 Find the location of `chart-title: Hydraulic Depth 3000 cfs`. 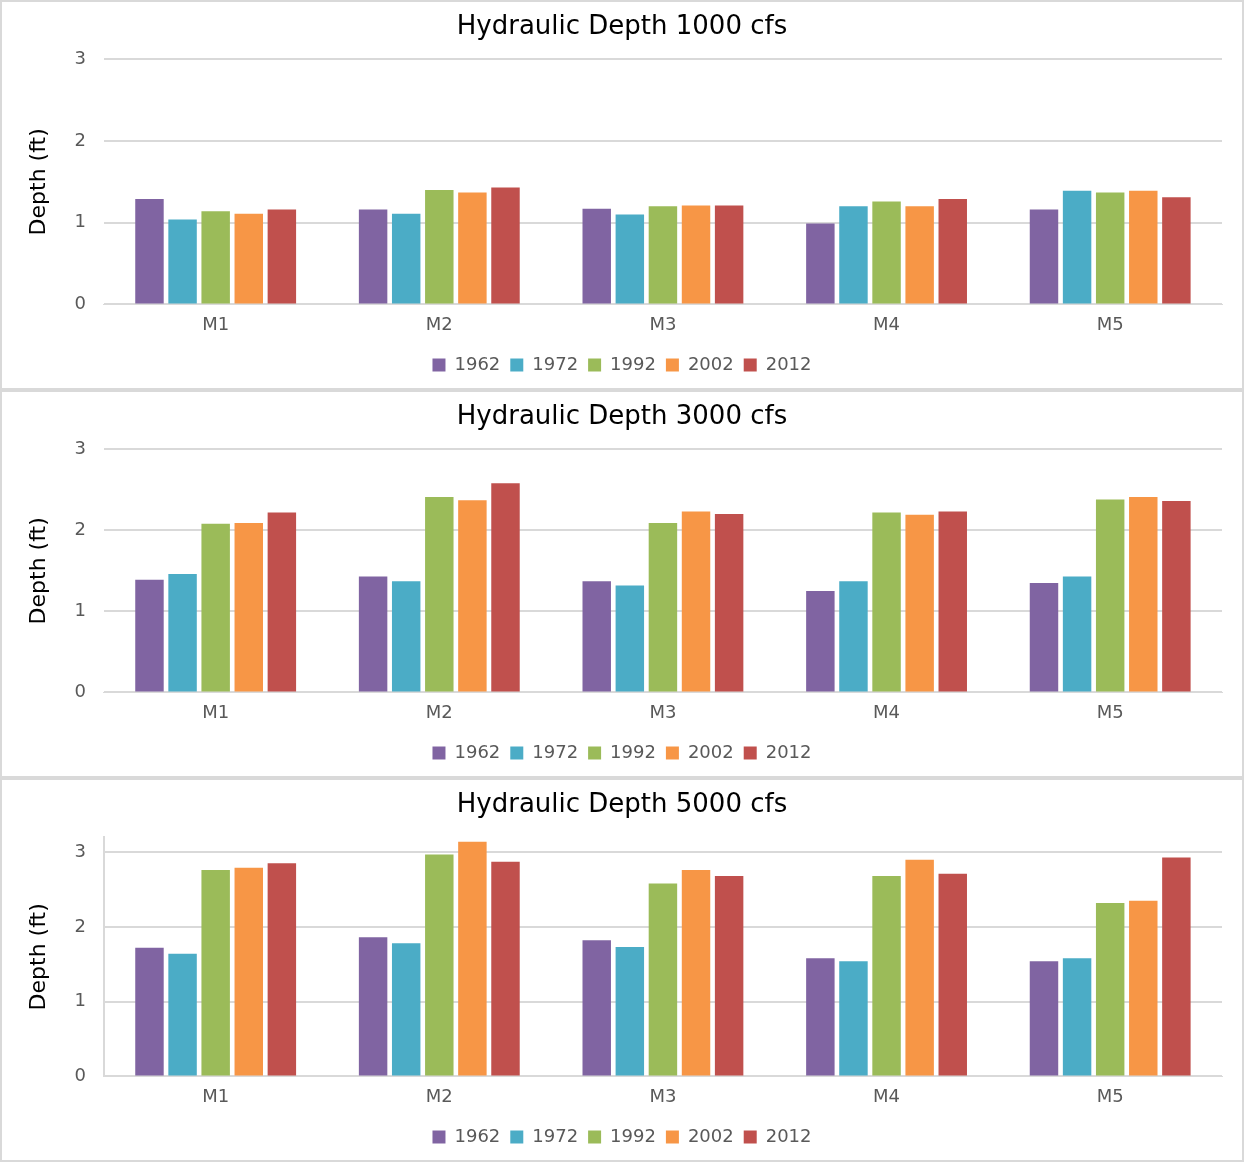

chart-title: Hydraulic Depth 3000 cfs is located at coordinates (622, 415).